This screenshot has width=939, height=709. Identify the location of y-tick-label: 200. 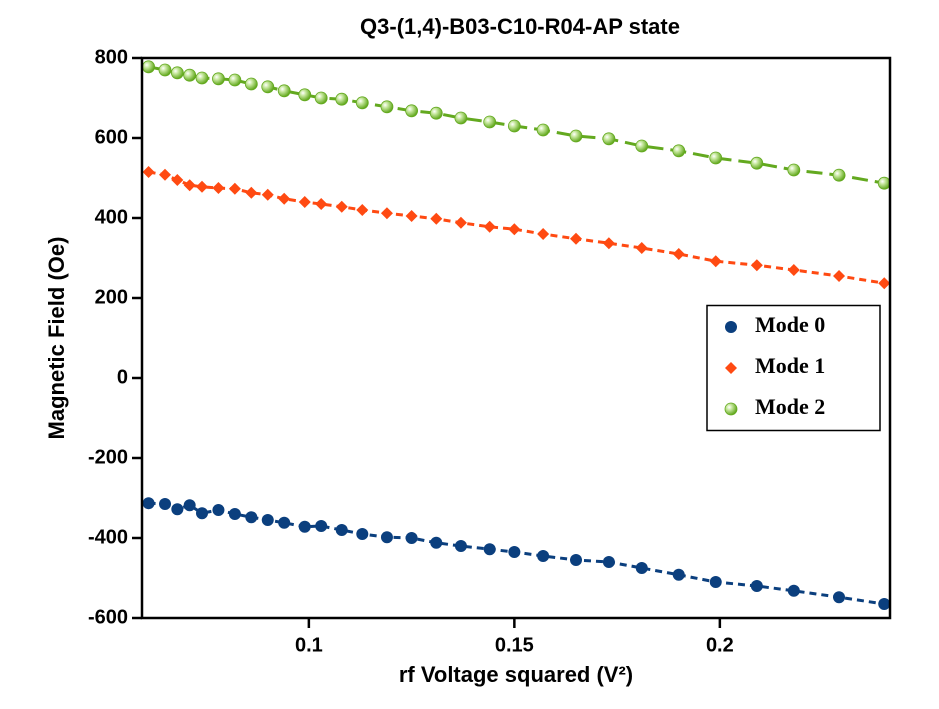
(111, 297).